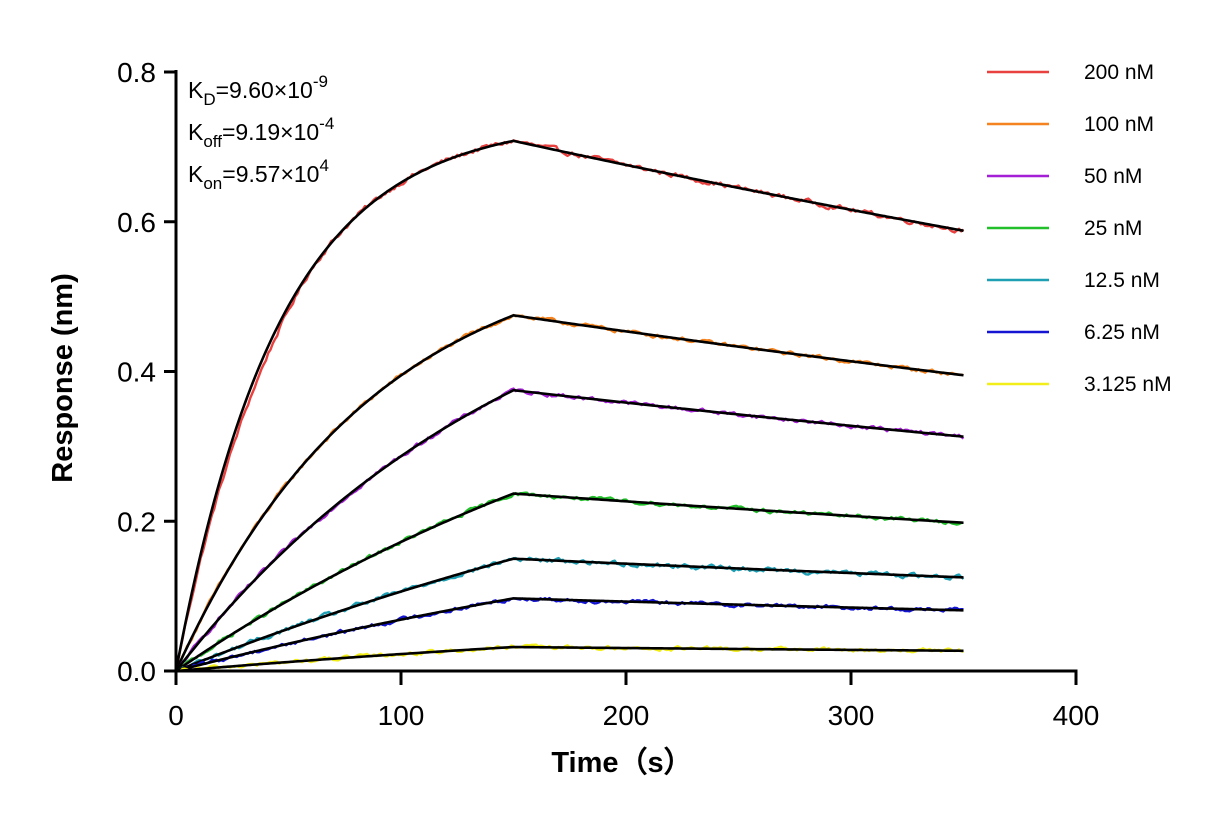 The width and height of the screenshot is (1231, 825). Describe the element at coordinates (851, 715) in the screenshot. I see `x-tick-label: 300` at that location.